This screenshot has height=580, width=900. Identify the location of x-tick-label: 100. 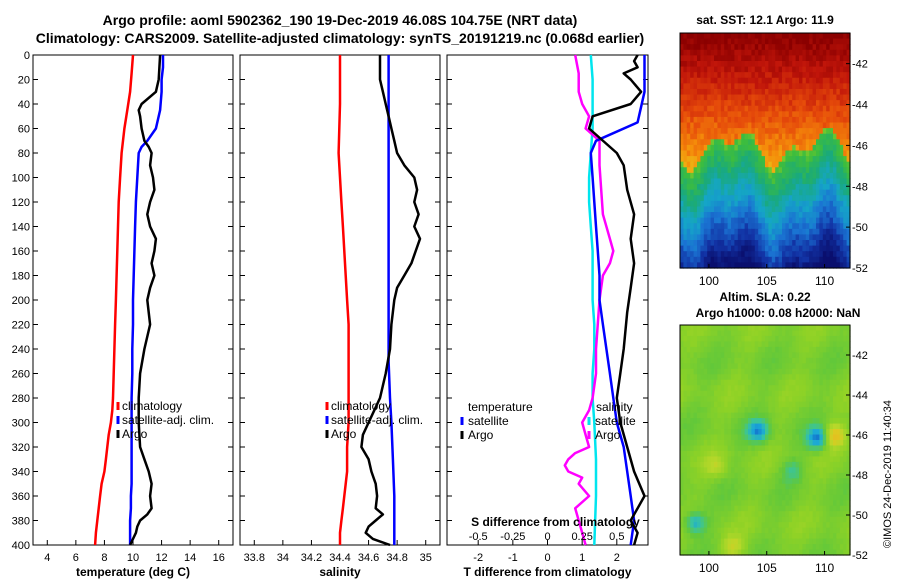
(709, 281).